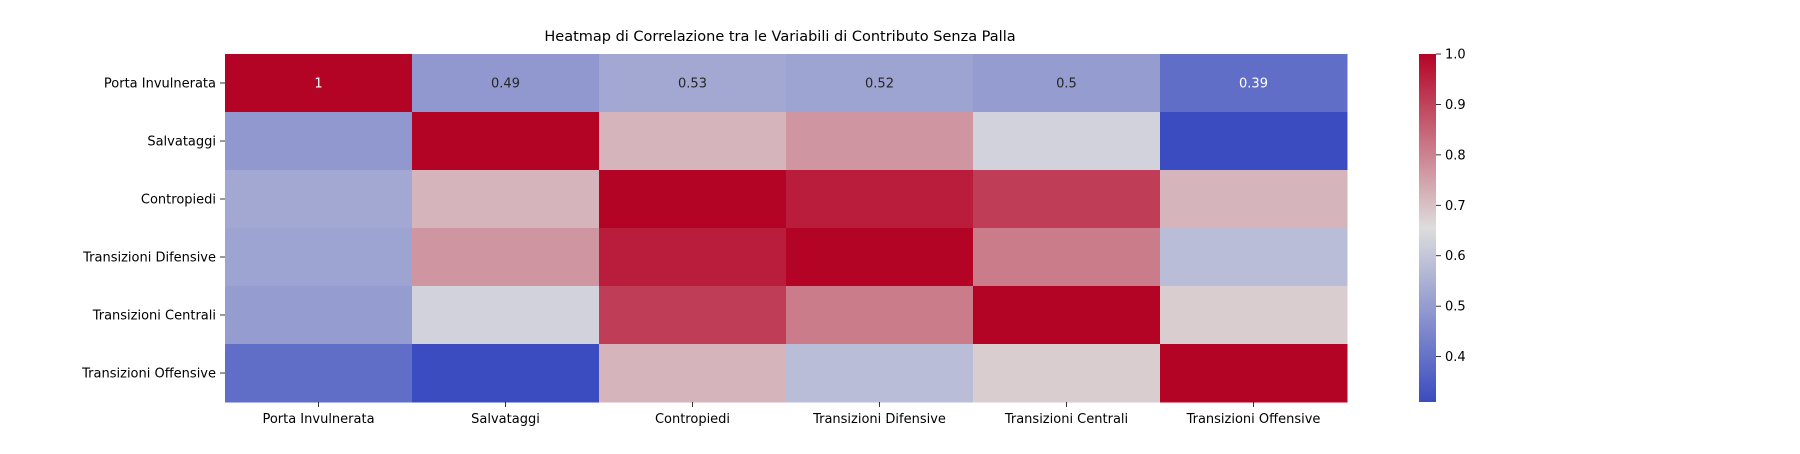  I want to click on y-tick-label: Salvataggi, so click(181, 142).